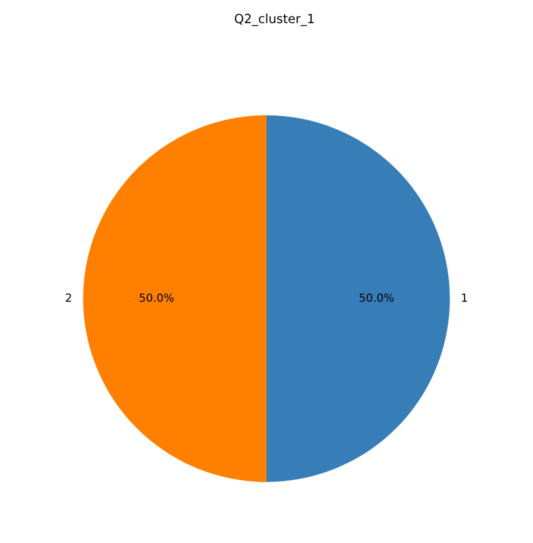 The height and width of the screenshot is (543, 533). Describe the element at coordinates (69, 297) in the screenshot. I see `slice-label: 2` at that location.